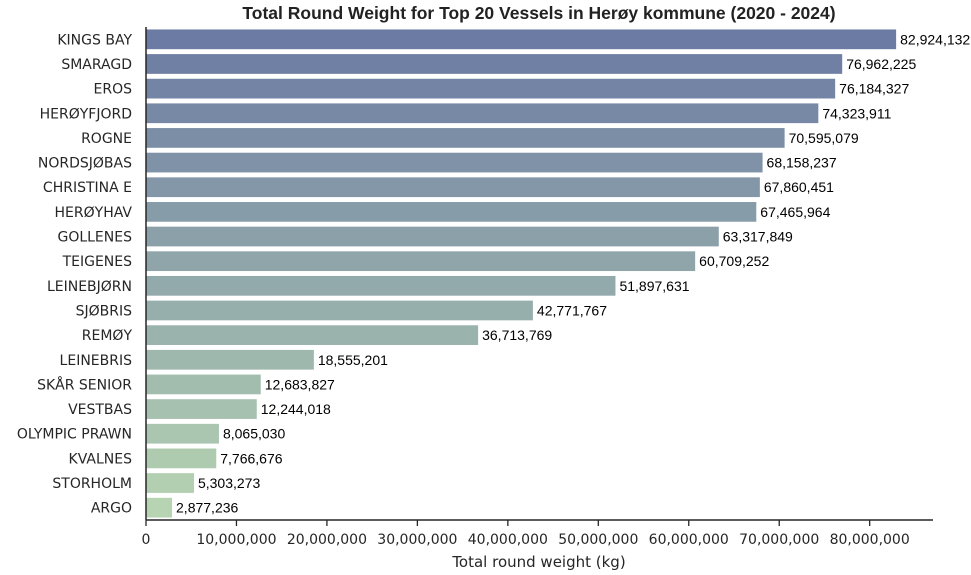 The image size is (971, 575). What do you see at coordinates (94, 238) in the screenshot?
I see `category-label: GOLLENES` at bounding box center [94, 238].